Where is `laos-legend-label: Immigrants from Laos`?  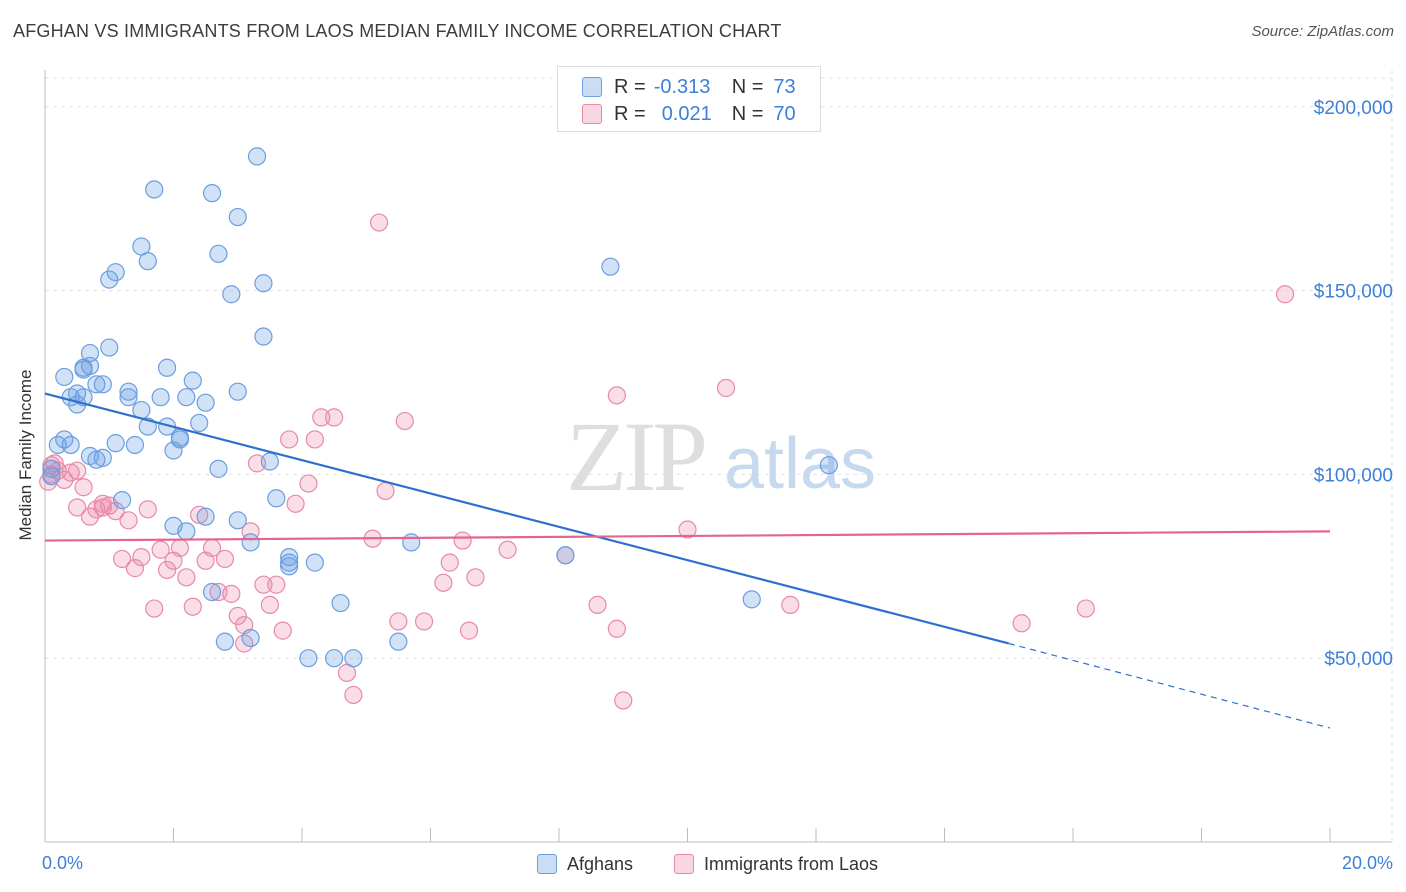
laos-legend-label: Immigrants from Laos is located at coordinates (791, 863).